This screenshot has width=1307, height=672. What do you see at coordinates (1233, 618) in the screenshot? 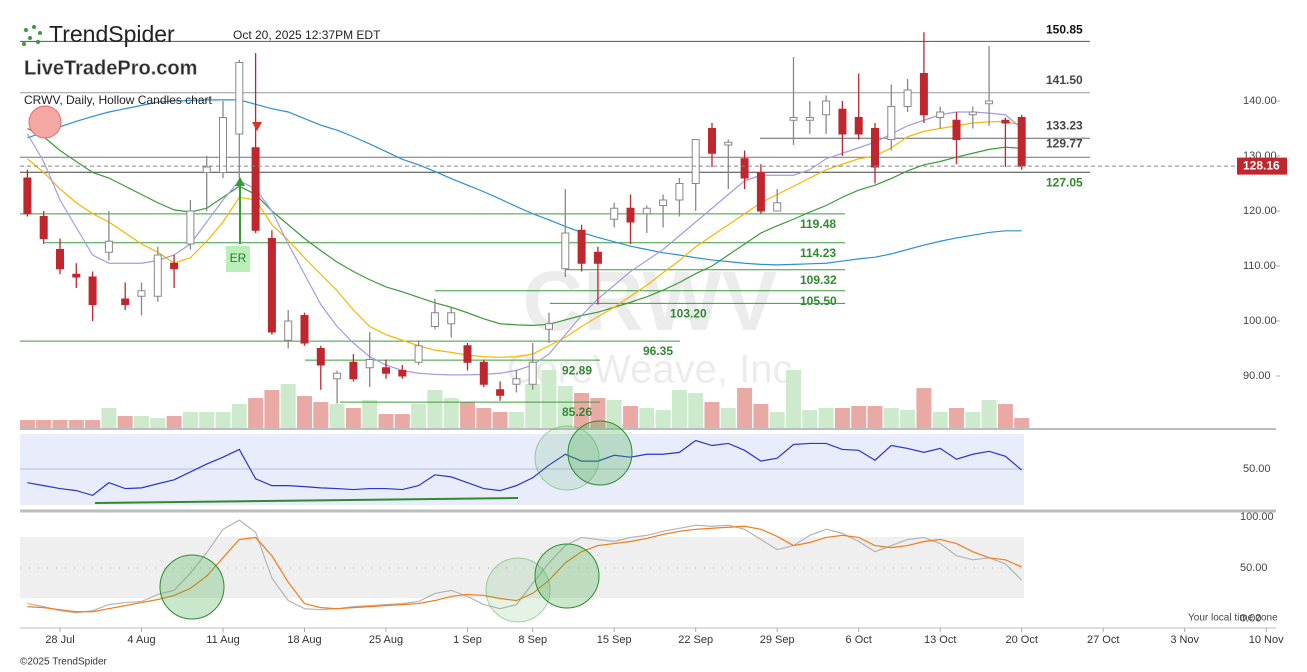
I see `timezone: Your local time zone` at bounding box center [1233, 618].